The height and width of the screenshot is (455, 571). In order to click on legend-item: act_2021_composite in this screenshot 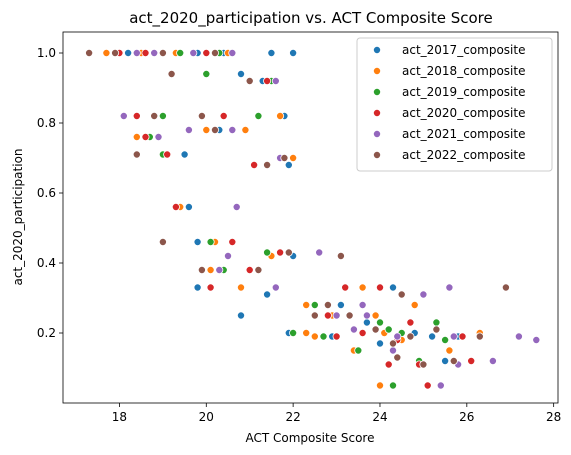, I will do `click(448, 134)`.